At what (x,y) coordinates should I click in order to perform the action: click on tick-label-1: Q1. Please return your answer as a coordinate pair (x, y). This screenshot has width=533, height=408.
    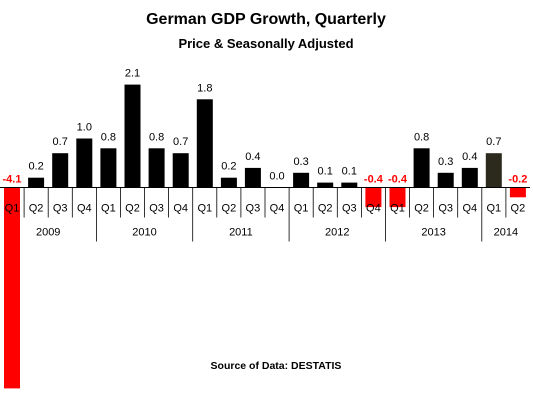
    Looking at the image, I should click on (12, 209).